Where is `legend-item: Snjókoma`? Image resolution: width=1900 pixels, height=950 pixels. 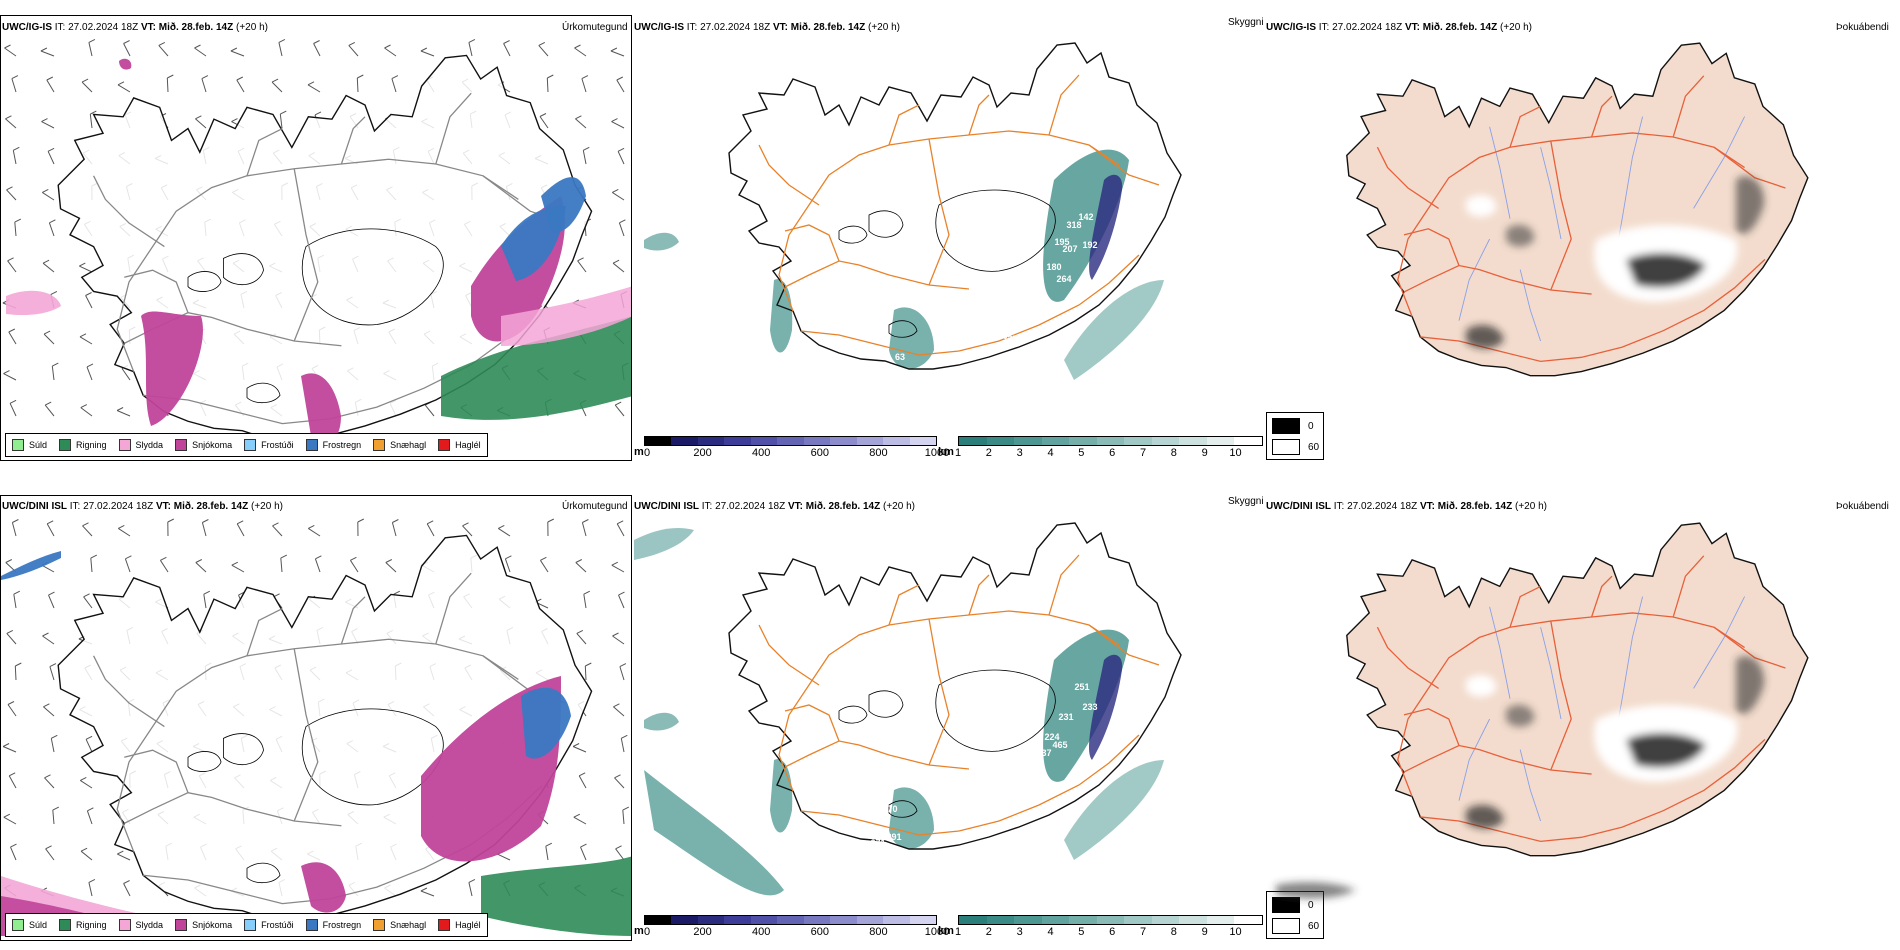
legend-item: Snjókoma is located at coordinates (203, 925).